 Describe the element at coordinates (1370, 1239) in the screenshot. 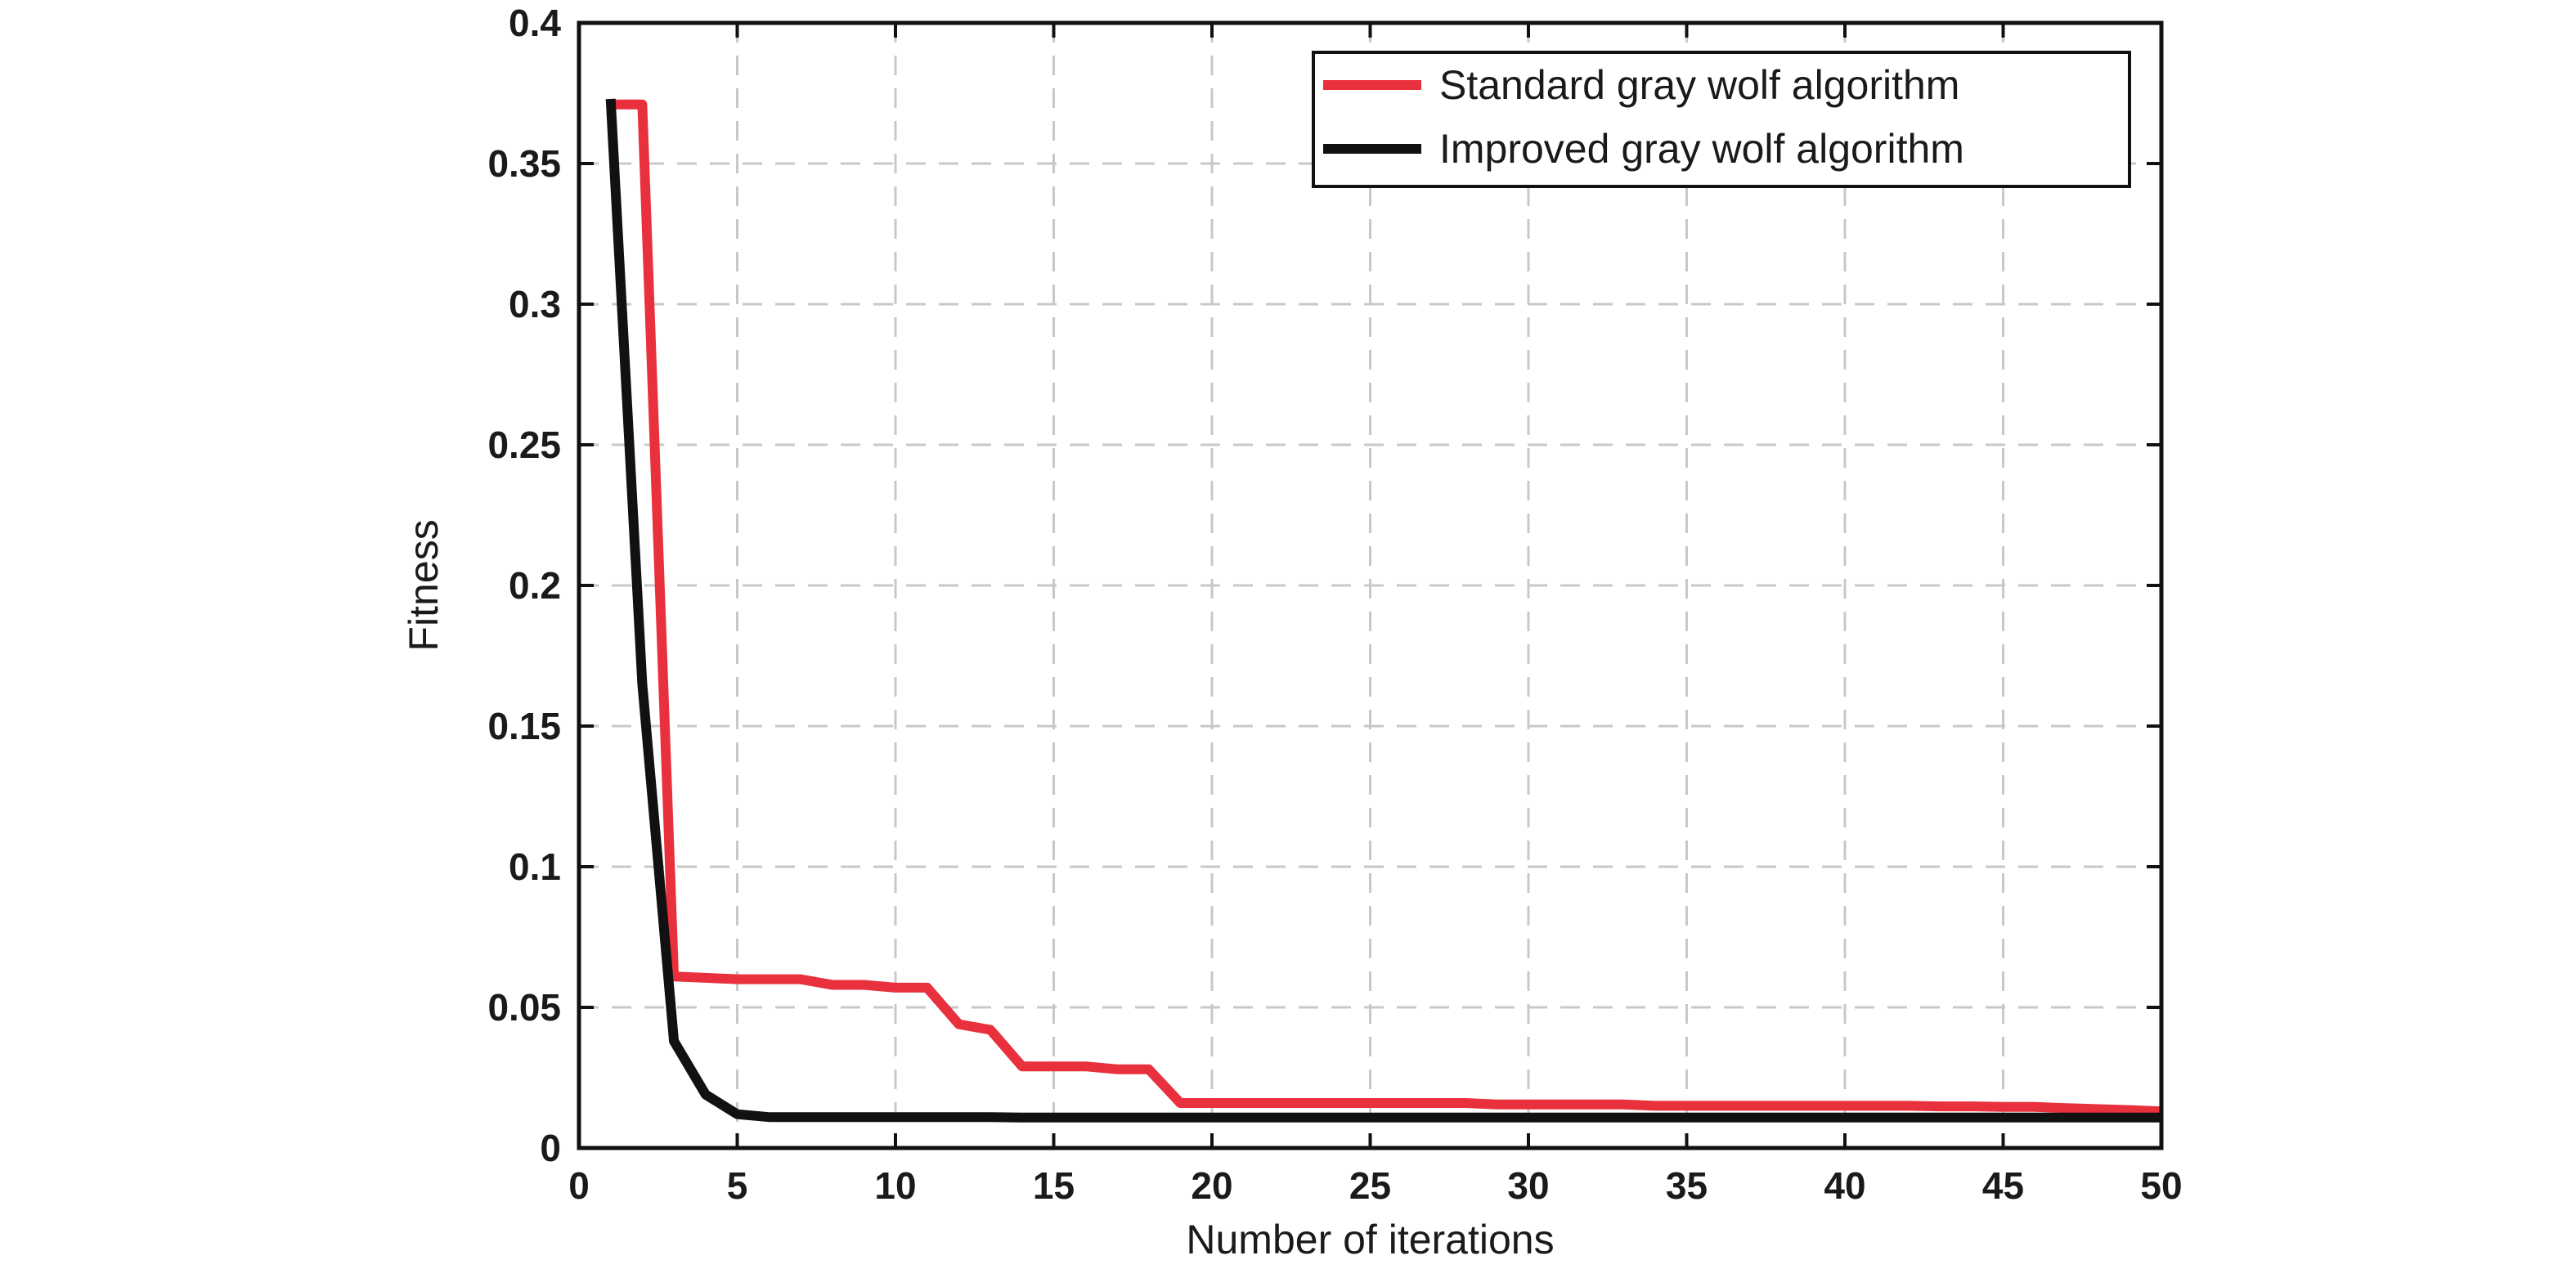

I see `x-axis-label: Number of iterations` at that location.